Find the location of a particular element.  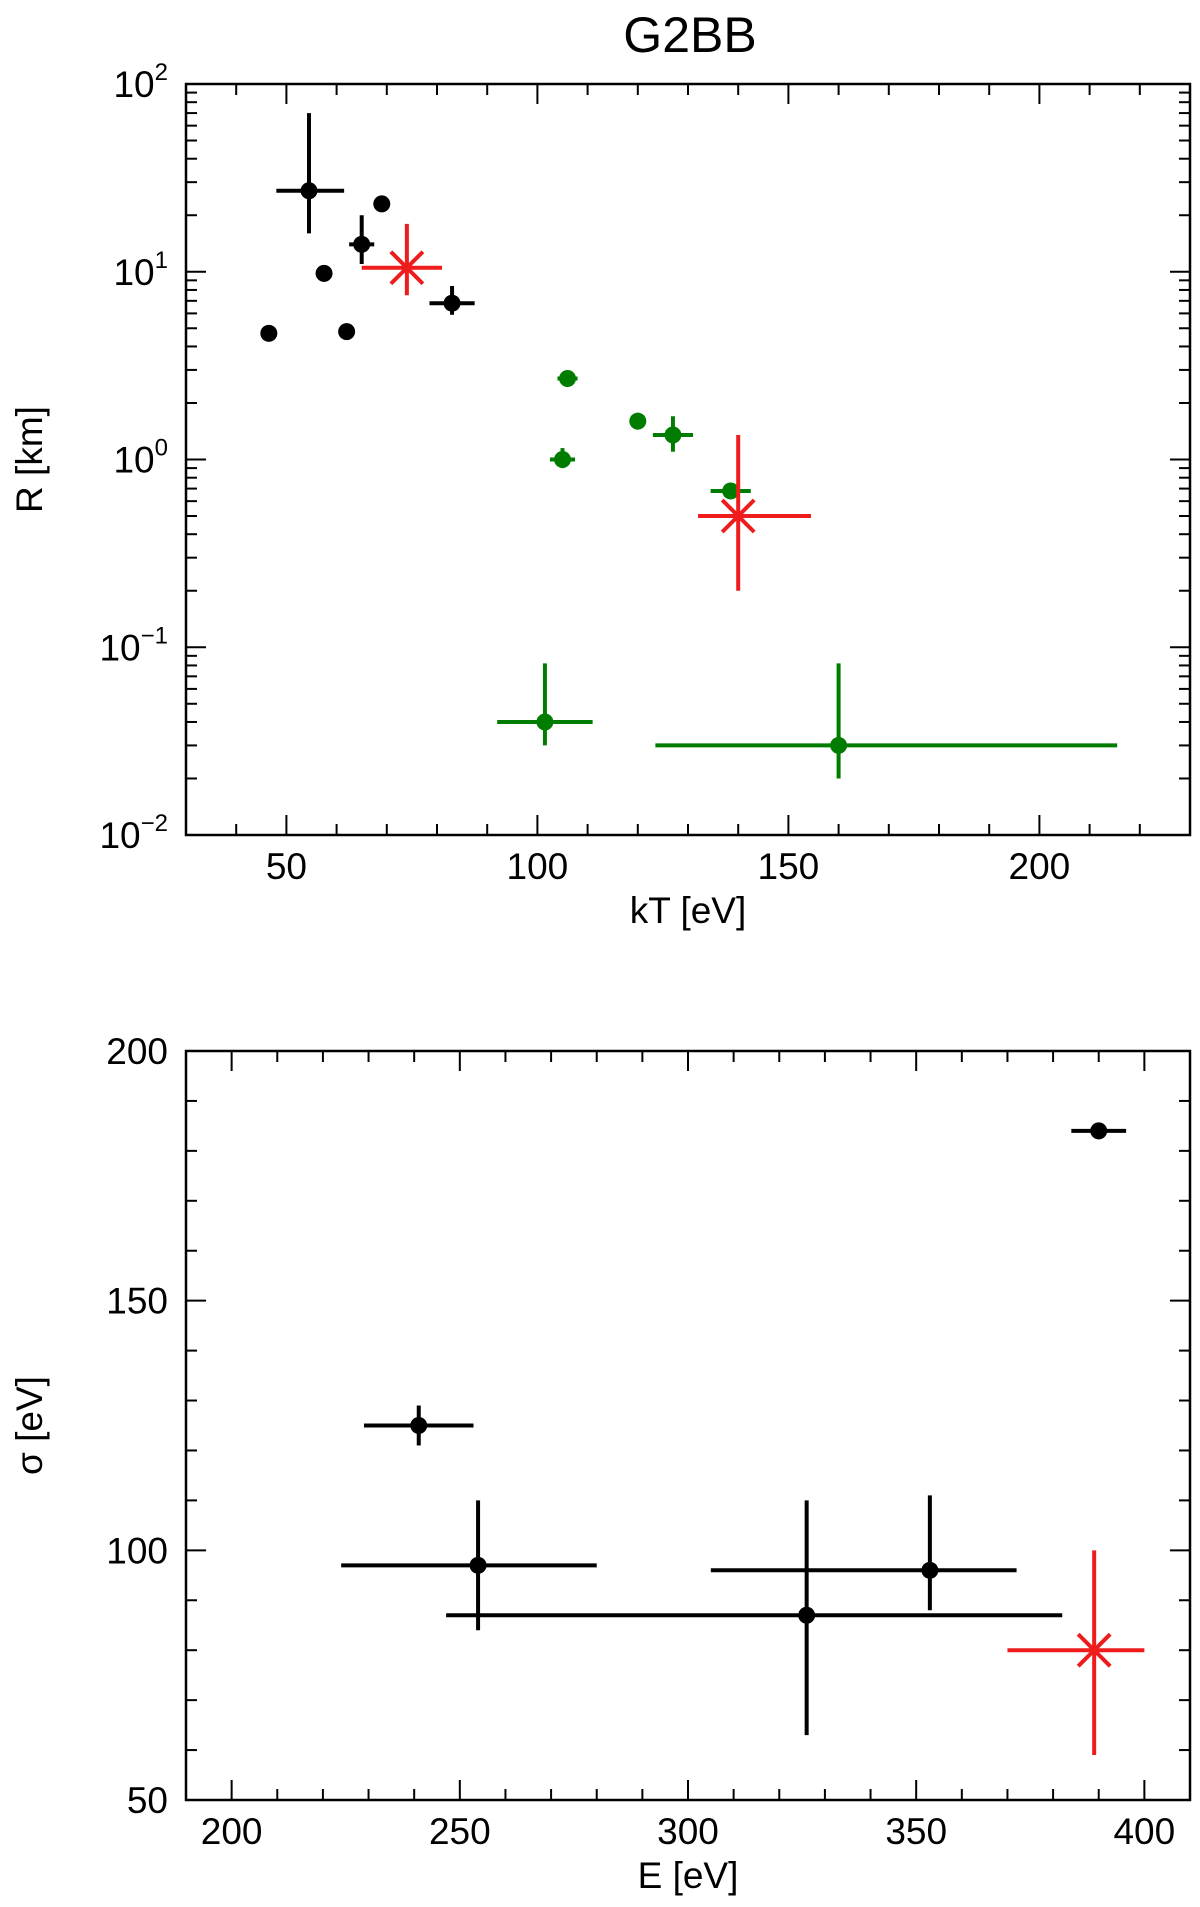

y-axis-label: R [km] is located at coordinates (29, 459).